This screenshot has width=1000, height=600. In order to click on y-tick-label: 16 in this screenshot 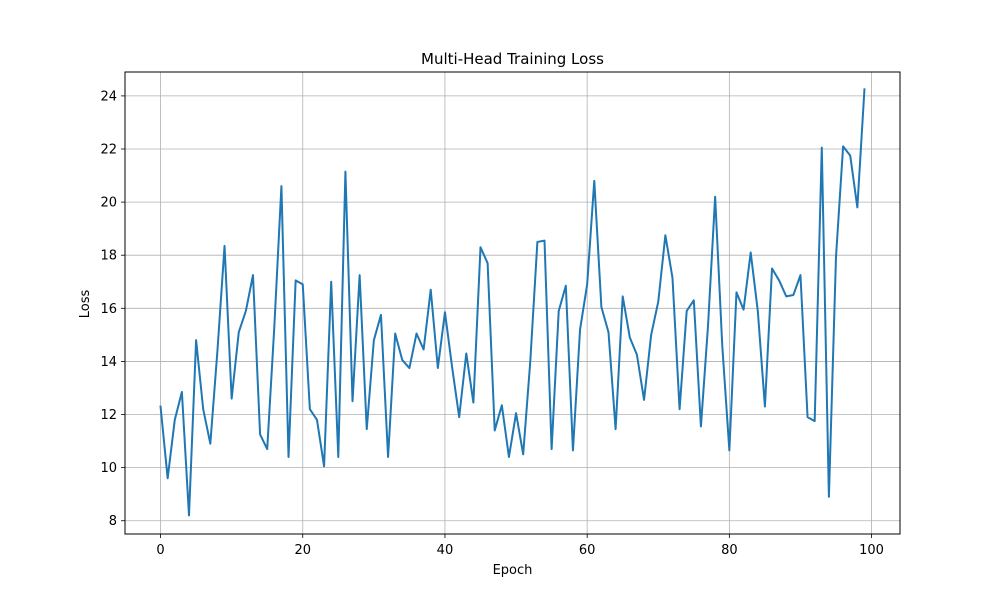, I will do `click(108, 309)`.